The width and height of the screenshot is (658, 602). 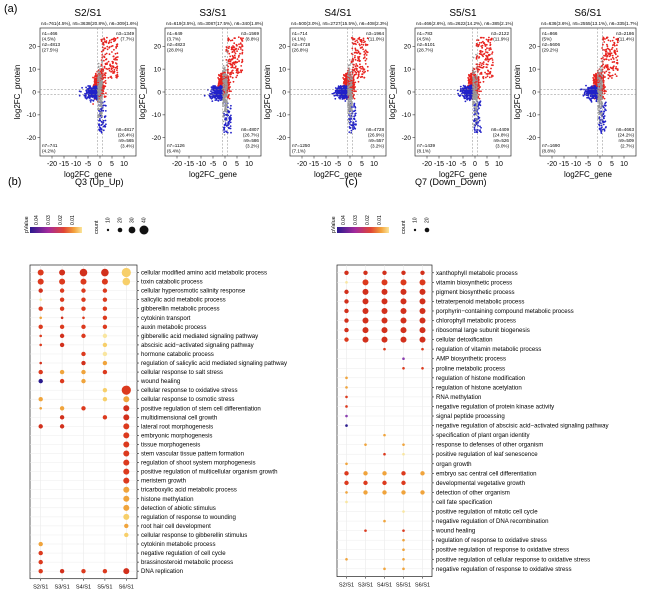 What do you see at coordinates (51, 44) in the screenshot?
I see `quadrant-label-tl: n2=4813` at bounding box center [51, 44].